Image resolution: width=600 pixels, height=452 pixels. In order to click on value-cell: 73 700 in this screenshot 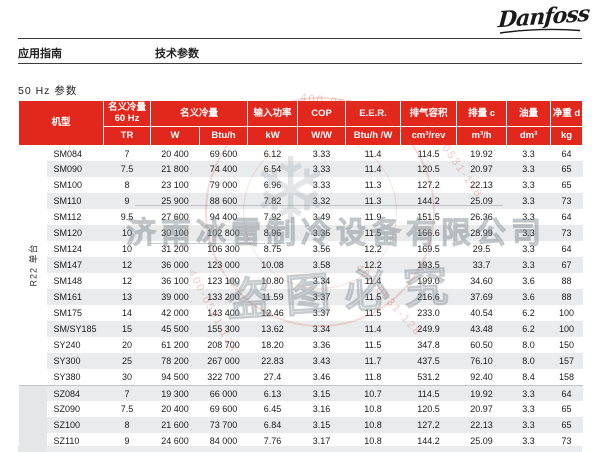, I will do `click(223, 425)`.